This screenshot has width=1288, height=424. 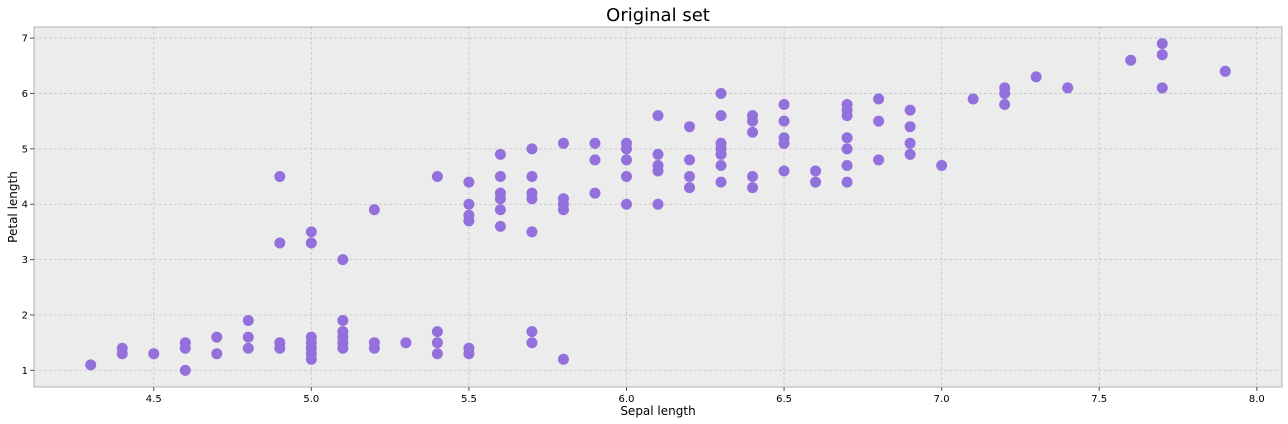 What do you see at coordinates (469, 399) in the screenshot?
I see `x-tick-label: 5.5` at bounding box center [469, 399].